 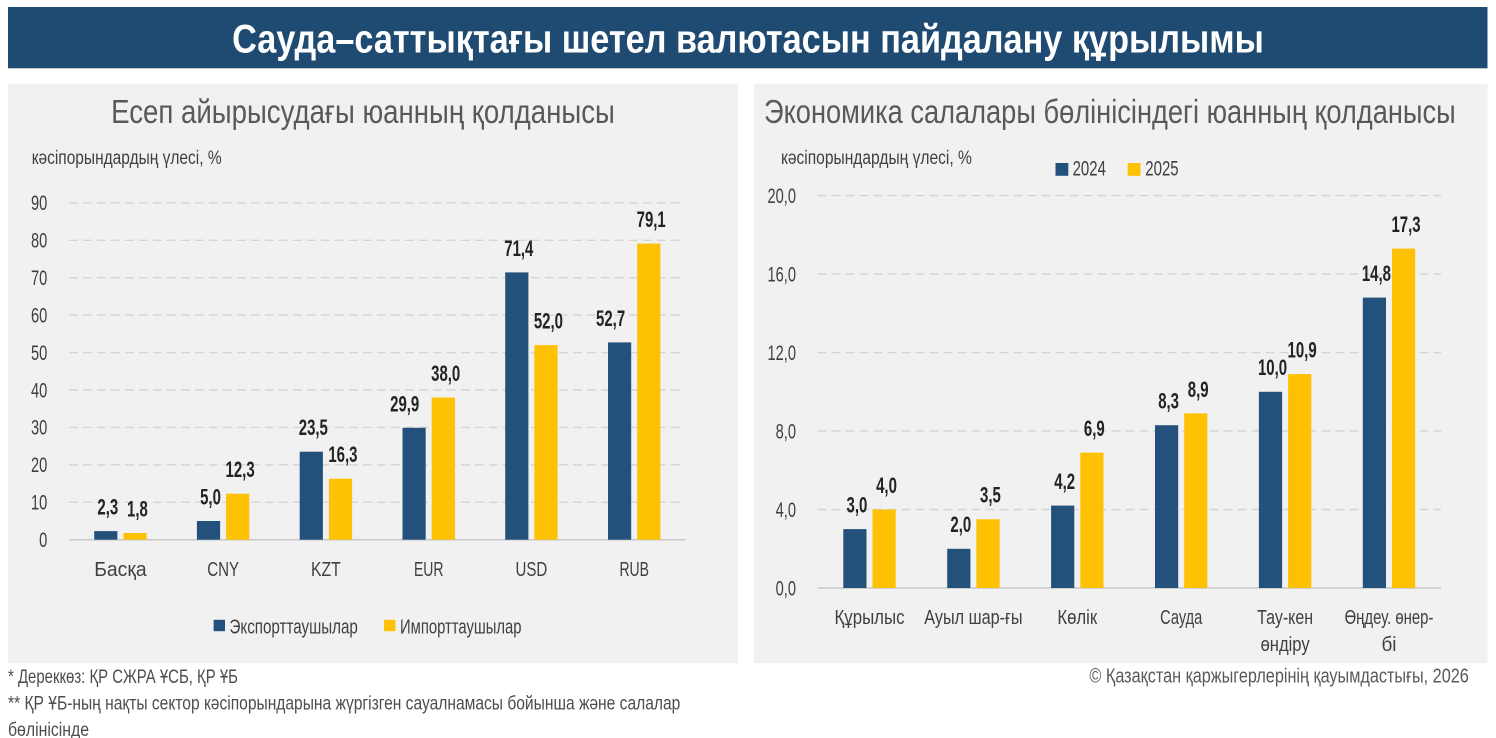 I want to click on svg-text: 50, so click(x=39, y=352).